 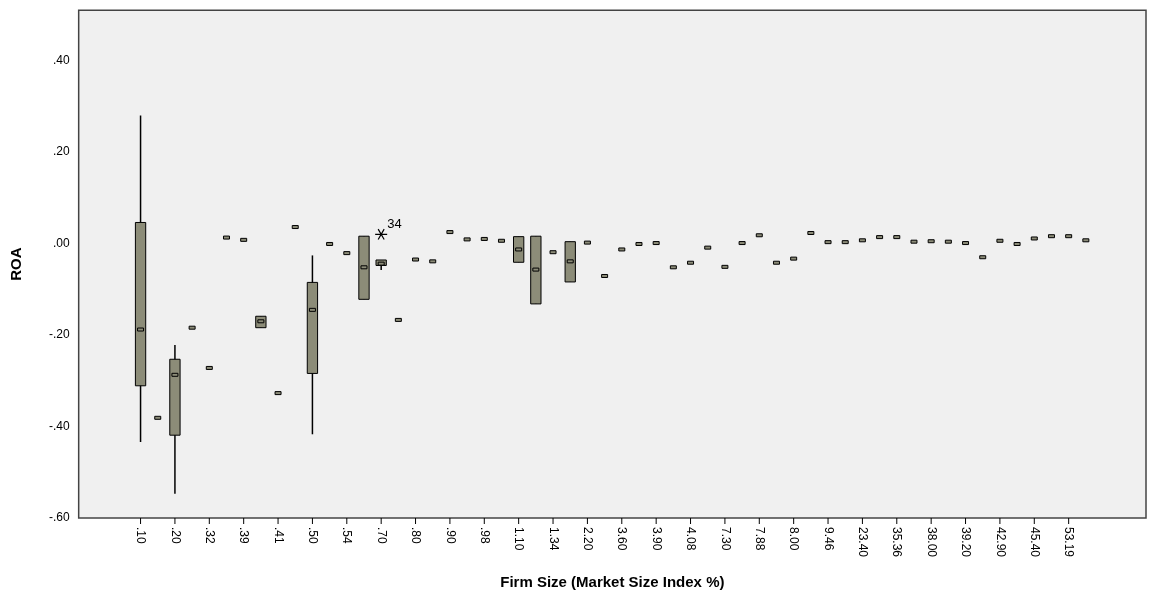 What do you see at coordinates (394, 224) in the screenshot?
I see `annotation: 34` at bounding box center [394, 224].